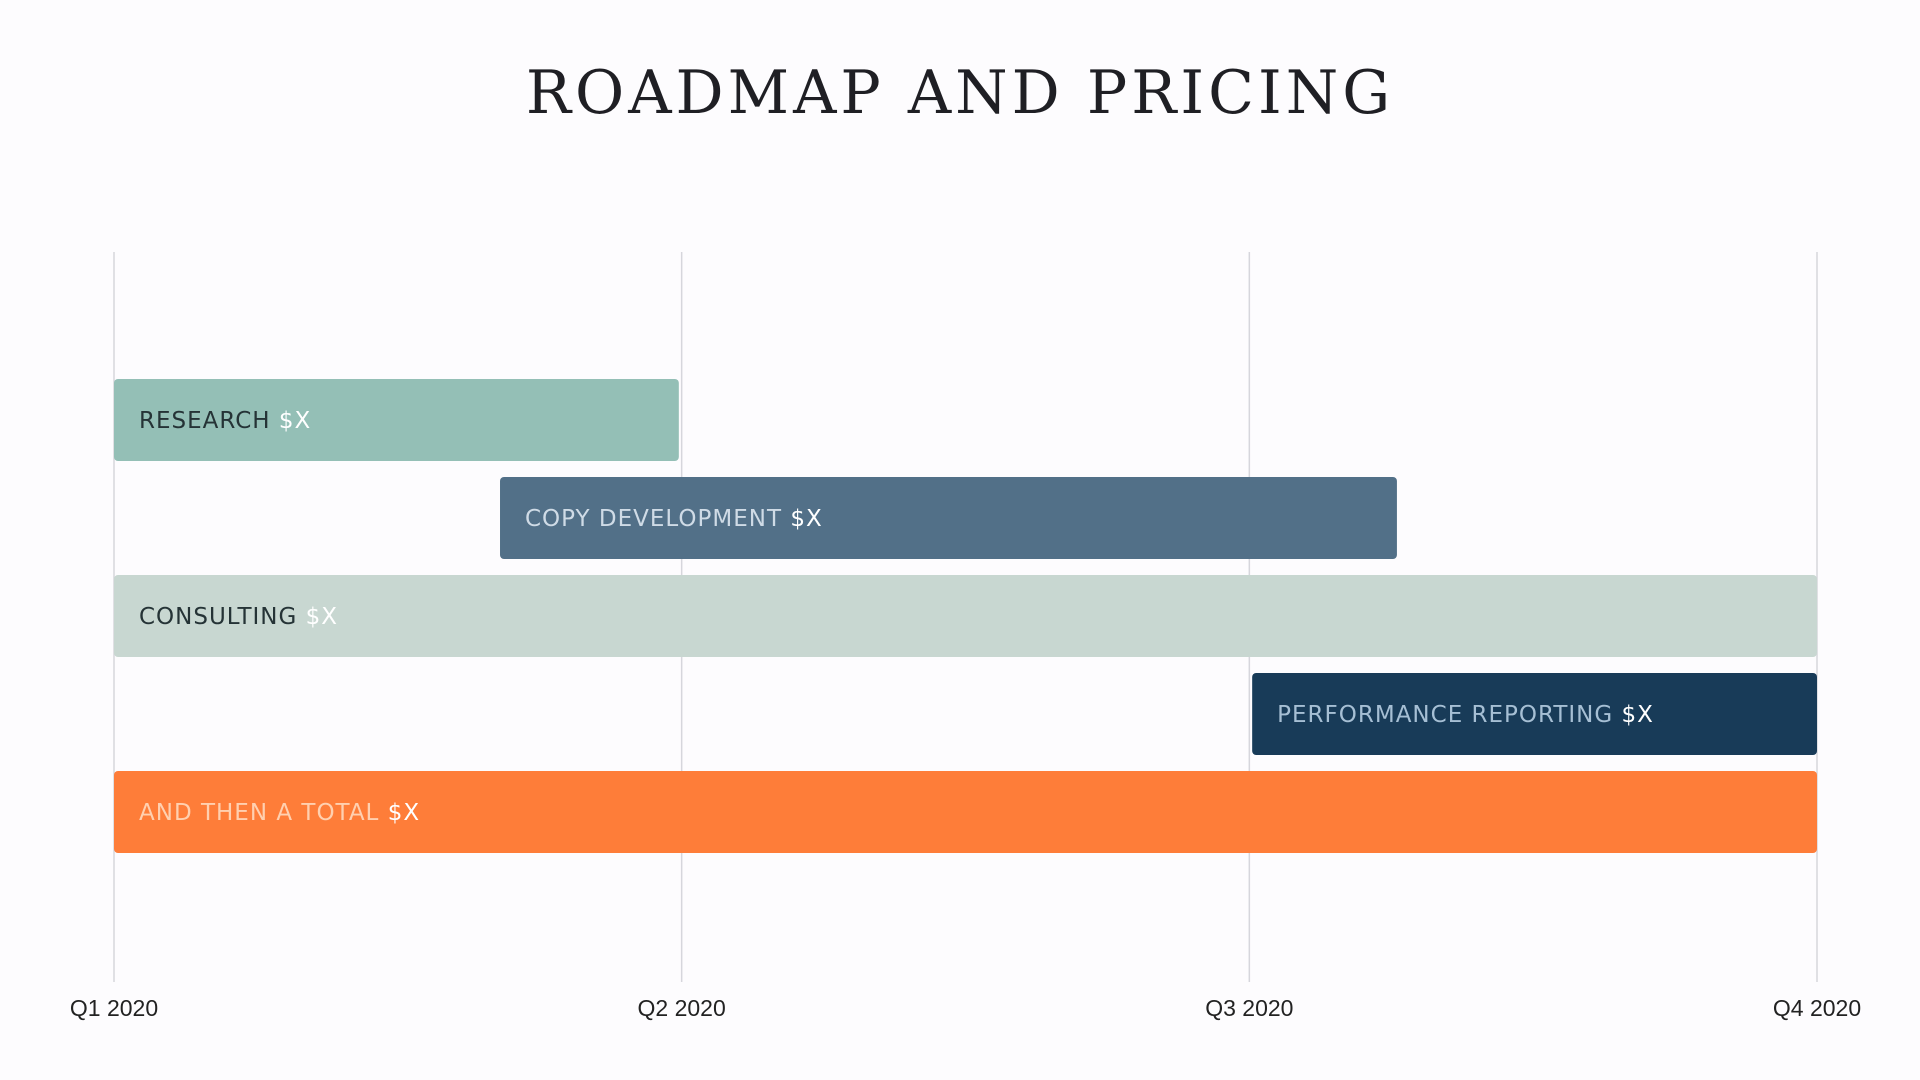 This screenshot has width=1920, height=1080. Describe the element at coordinates (209, 421) in the screenshot. I see `task-name: RESEARCH` at that location.